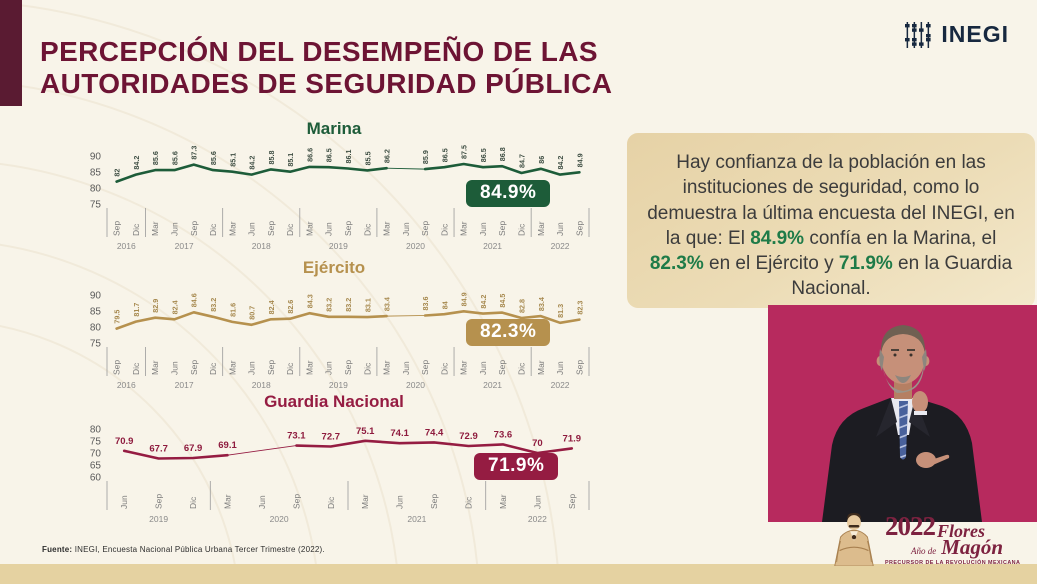 Image resolution: width=1037 pixels, height=584 pixels. Describe the element at coordinates (194, 300) in the screenshot. I see `svg-text: 84.6` at that location.